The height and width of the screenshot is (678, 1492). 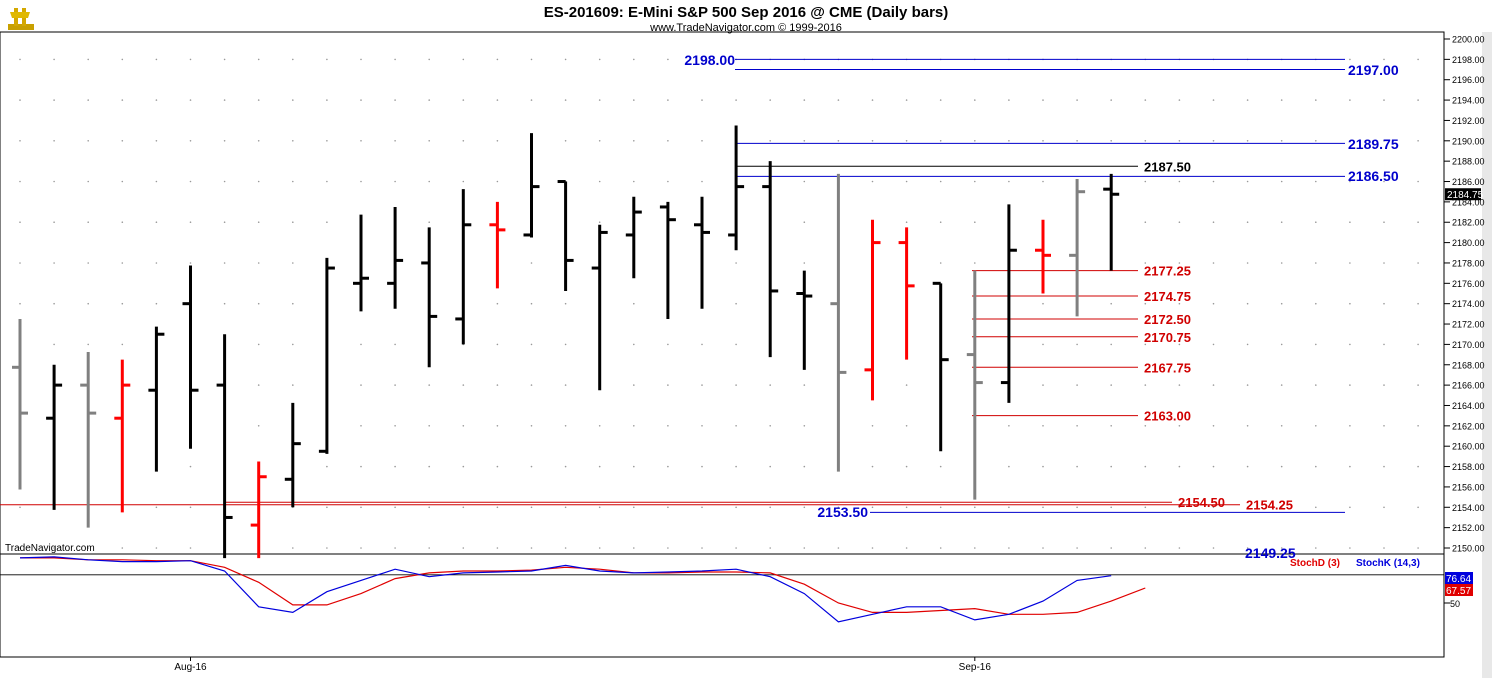 What do you see at coordinates (1468, 223) in the screenshot?
I see `y-tick-label: 2182.00` at bounding box center [1468, 223].